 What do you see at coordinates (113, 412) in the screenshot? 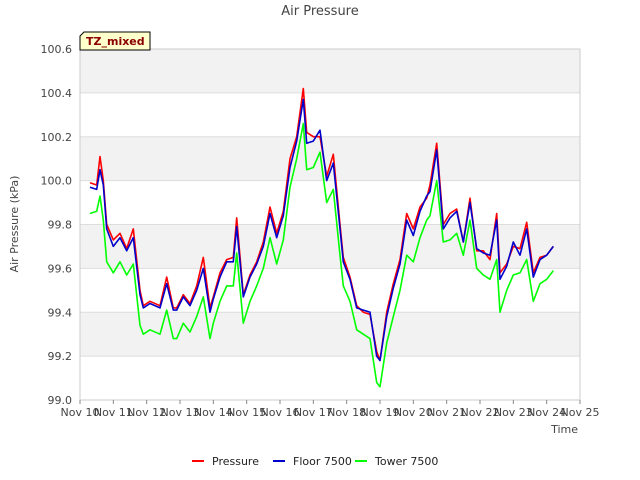
I see `x-tick-label: Nov 11` at bounding box center [113, 412].